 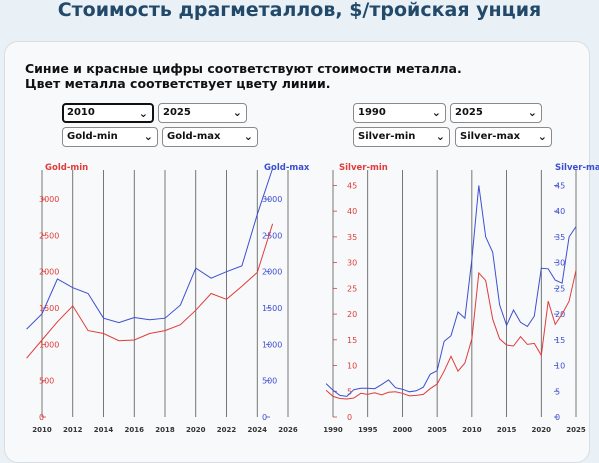 What do you see at coordinates (542, 430) in the screenshot?
I see `silver-x-tick-label: 2020` at bounding box center [542, 430].